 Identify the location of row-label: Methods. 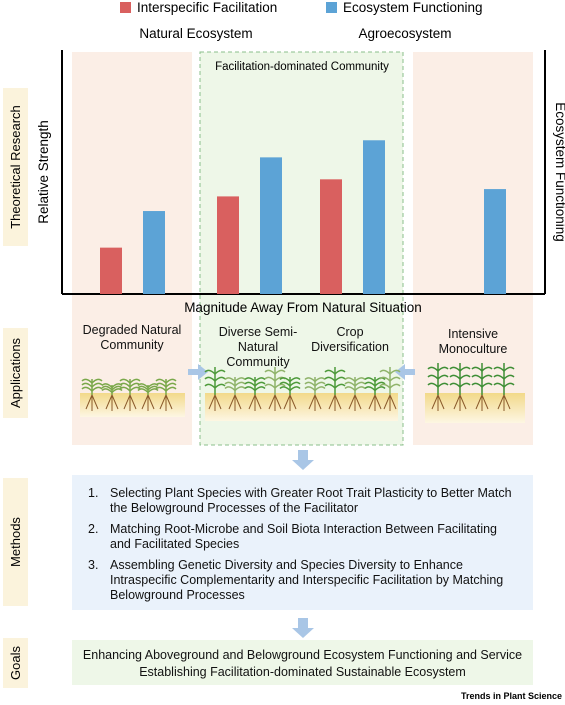
(15, 542).